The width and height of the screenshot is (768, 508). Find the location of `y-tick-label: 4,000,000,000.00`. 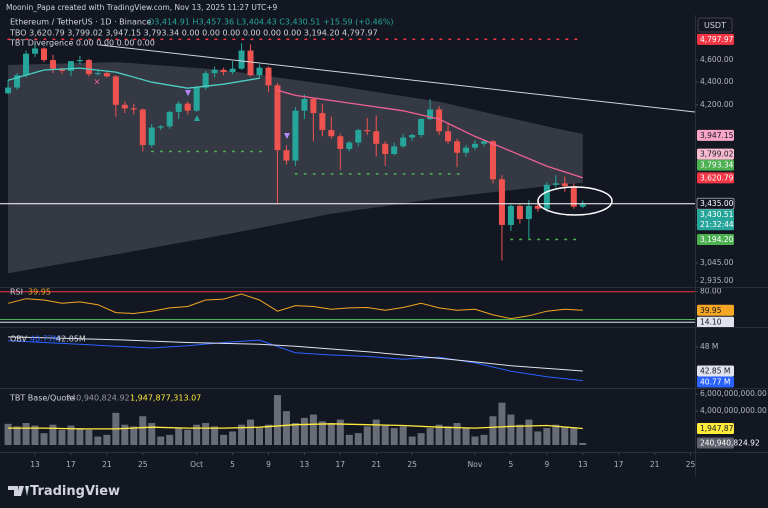

y-tick-label: 4,000,000,000.00 is located at coordinates (733, 410).